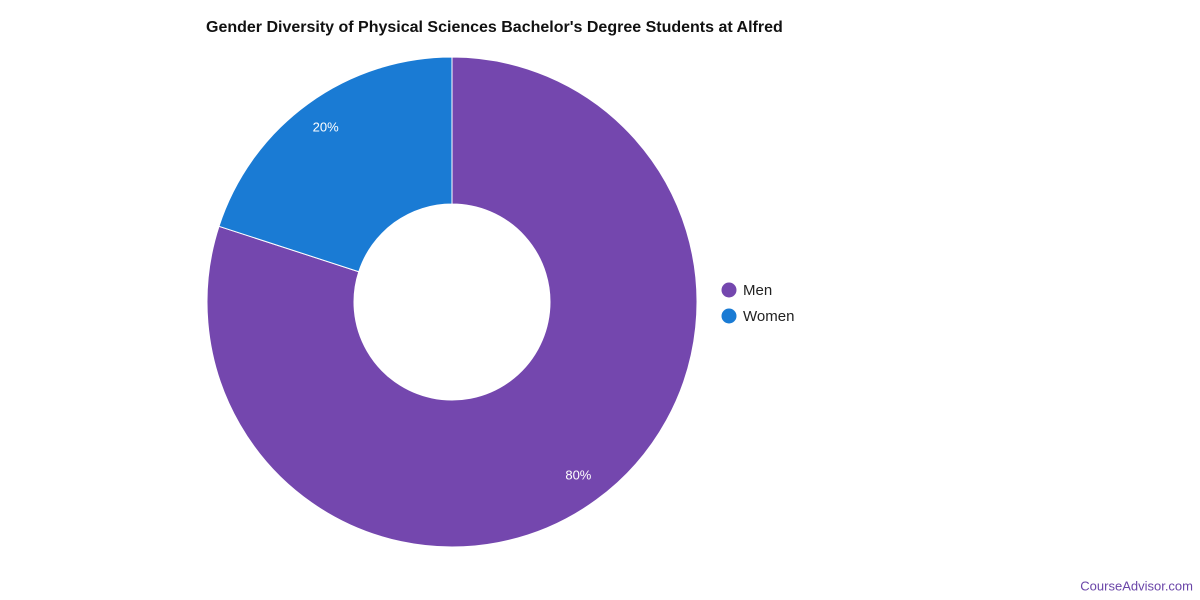 The height and width of the screenshot is (600, 1200). What do you see at coordinates (1136, 585) in the screenshot?
I see `footer-source: CourseAdvisor.com` at bounding box center [1136, 585].